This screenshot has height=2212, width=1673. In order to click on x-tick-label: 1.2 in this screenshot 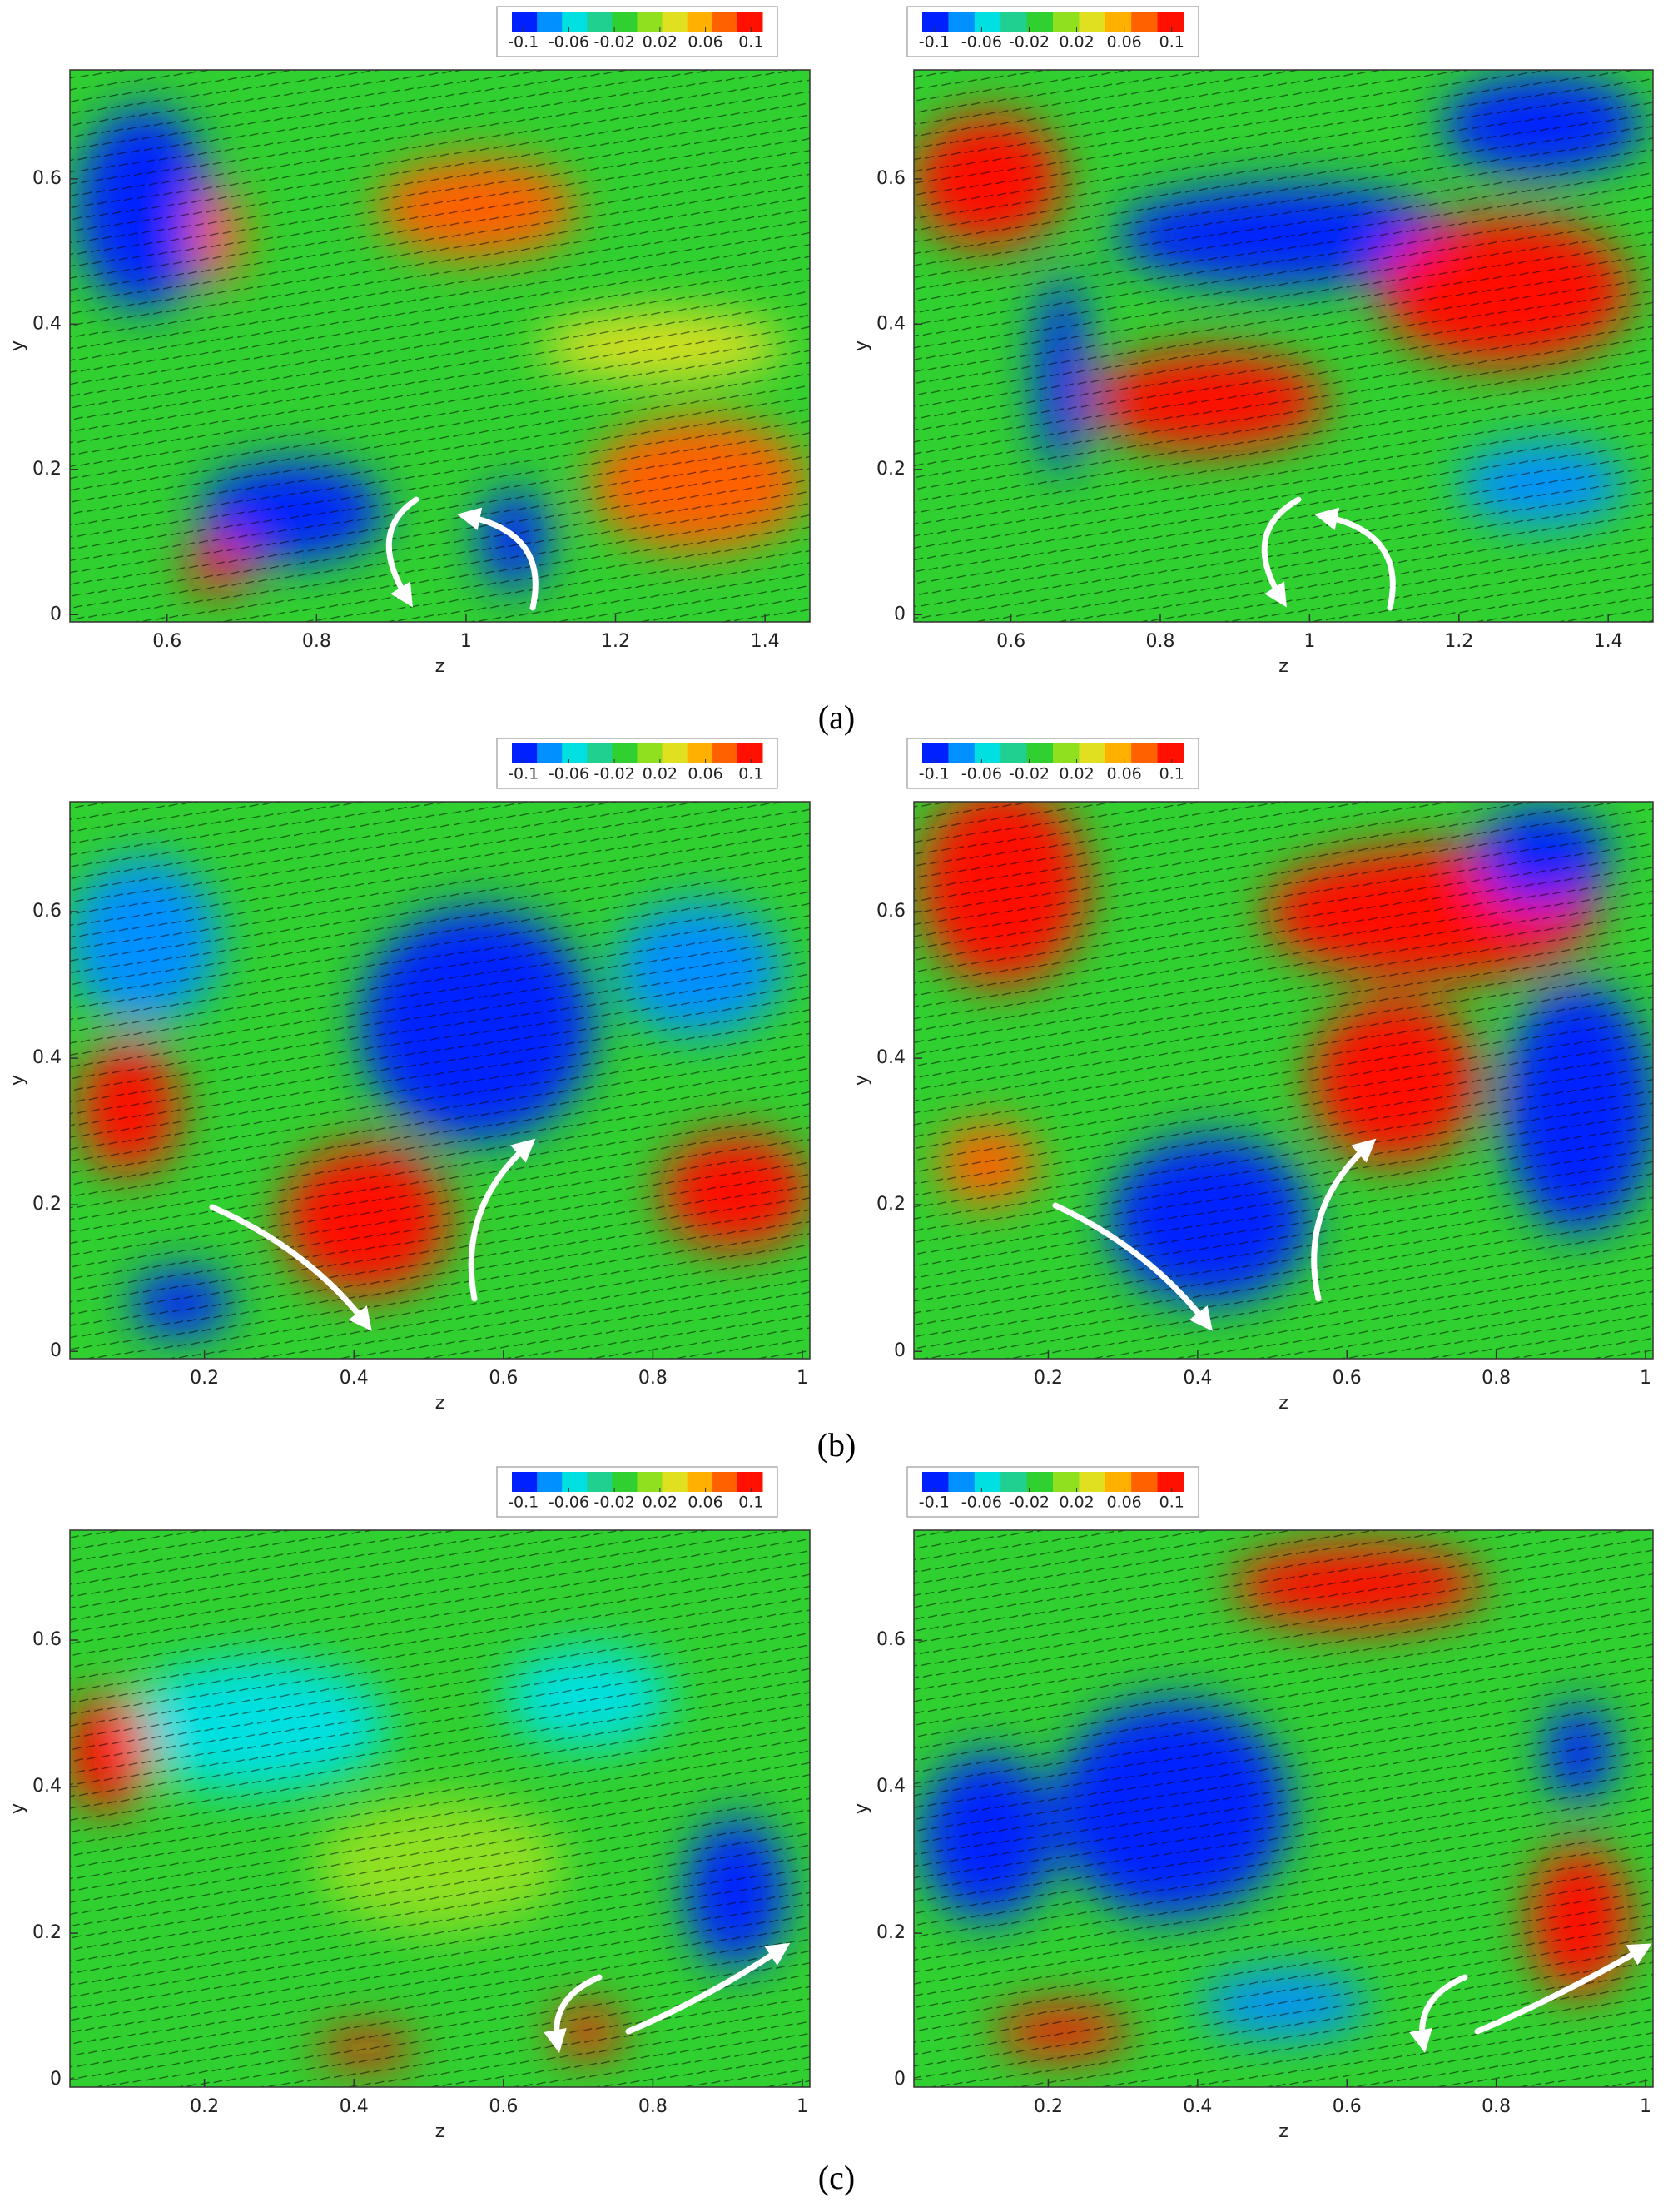, I will do `click(1458, 641)`.